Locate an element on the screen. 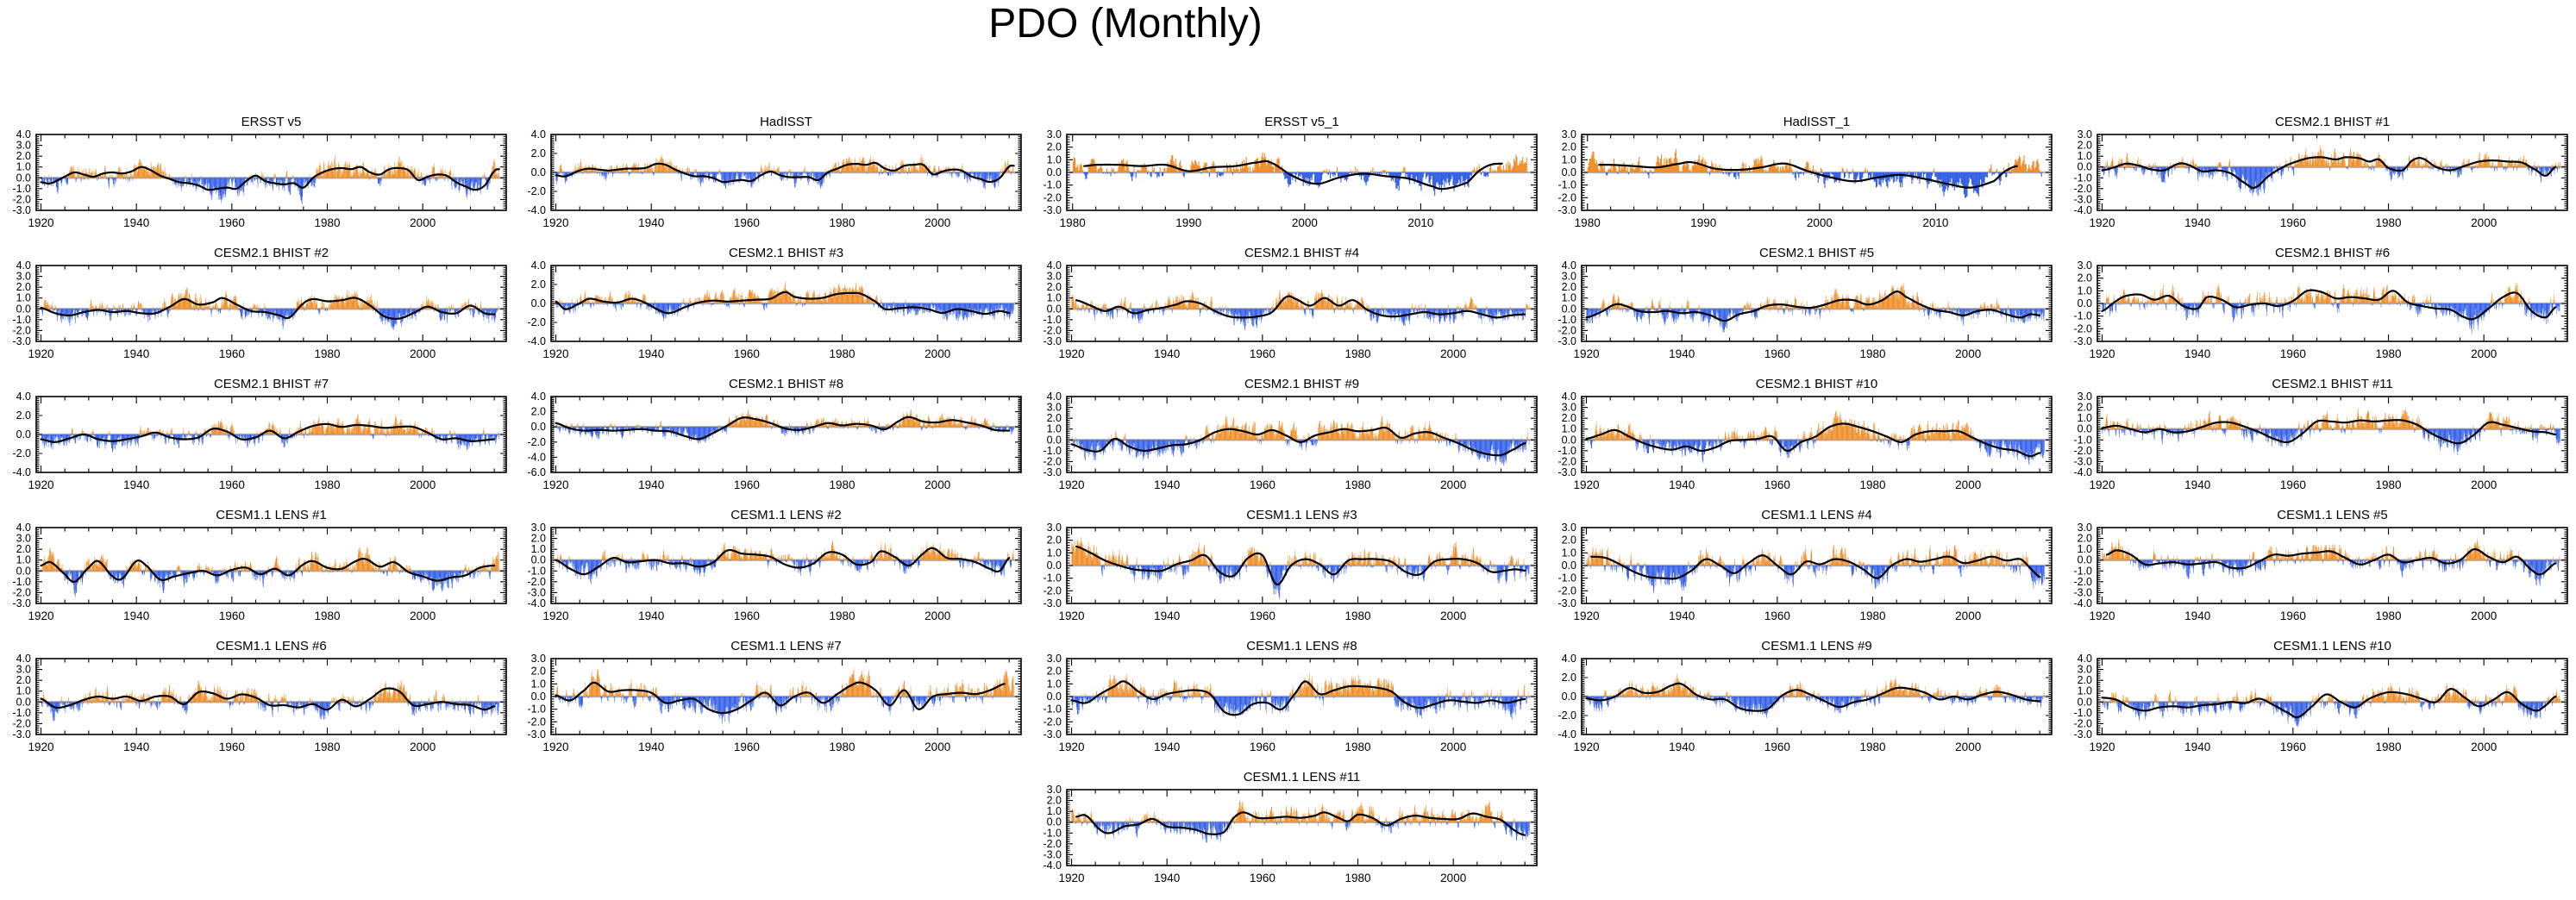 Image resolution: width=2576 pixels, height=900 pixels. chart-title: ERSST v5 is located at coordinates (271, 122).